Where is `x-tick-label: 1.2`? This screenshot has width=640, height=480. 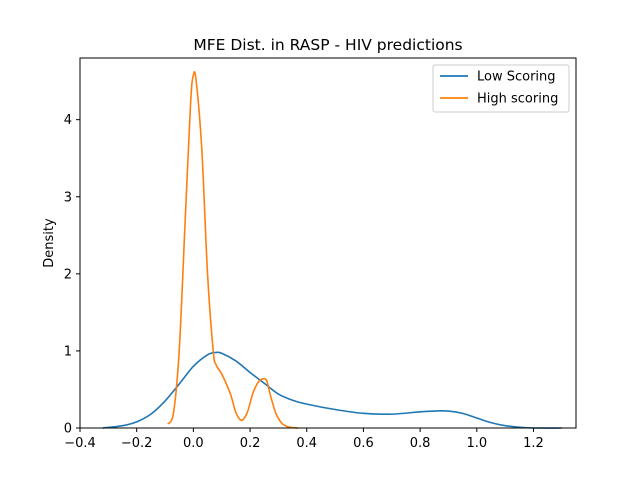 x-tick-label: 1.2 is located at coordinates (533, 443).